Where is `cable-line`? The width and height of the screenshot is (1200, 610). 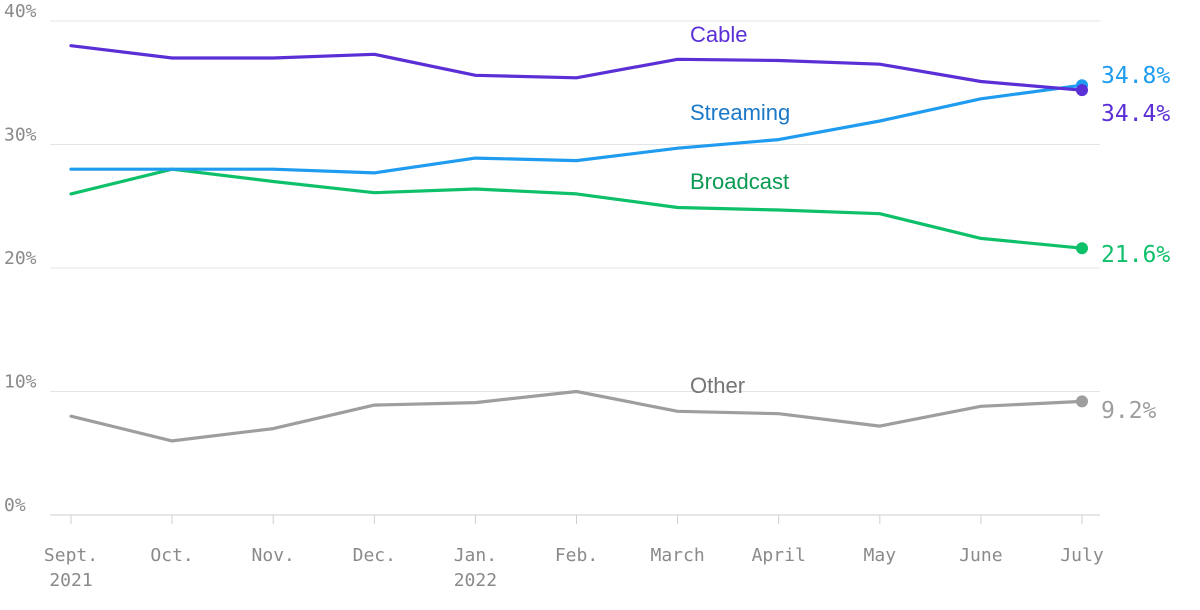
cable-line is located at coordinates (576, 68).